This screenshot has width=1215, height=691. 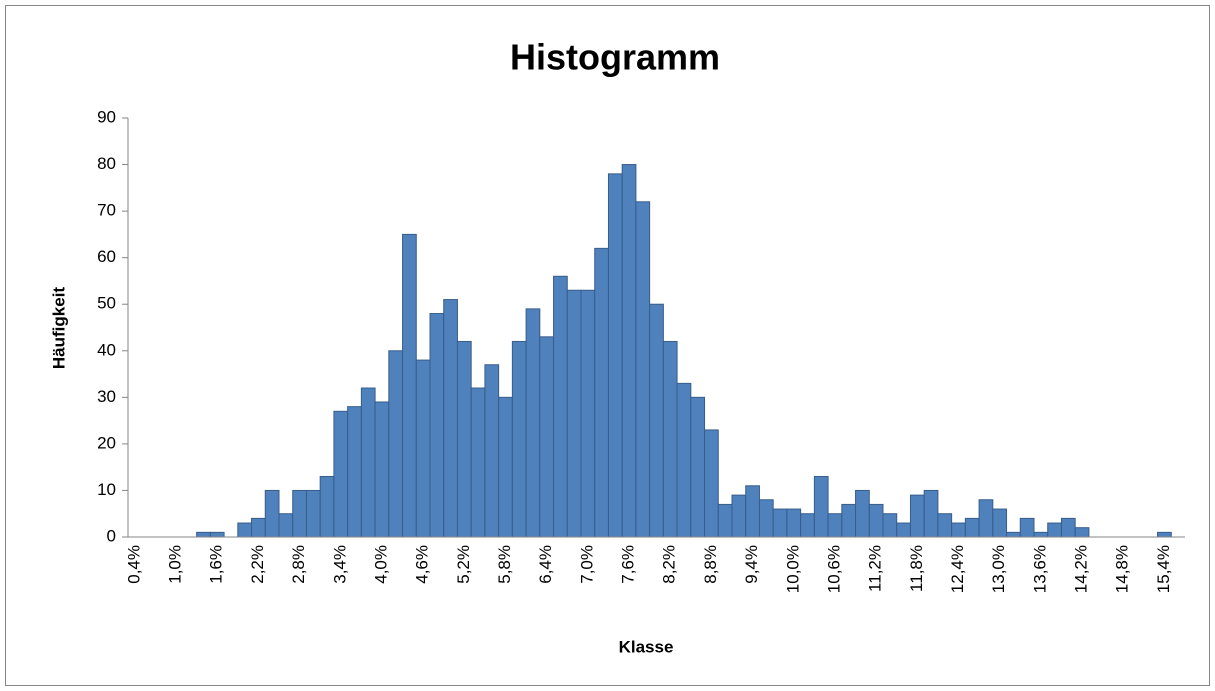 I want to click on x-tick-label: 1,6%, so click(x=216, y=564).